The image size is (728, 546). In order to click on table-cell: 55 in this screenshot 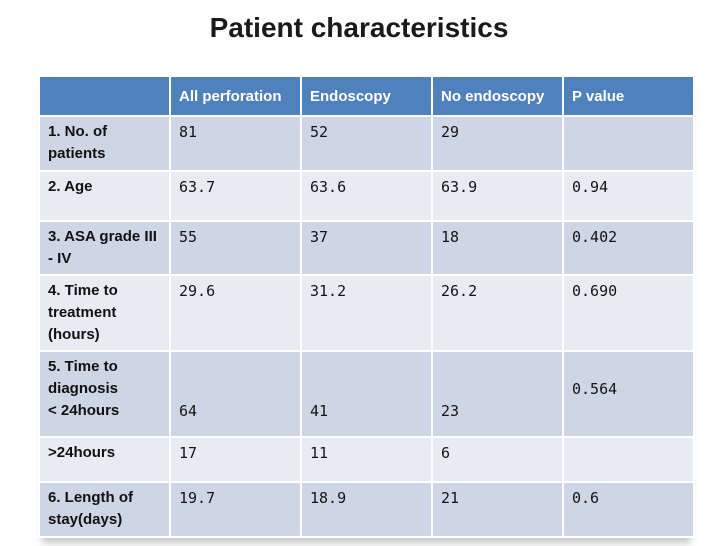, I will do `click(235, 248)`.